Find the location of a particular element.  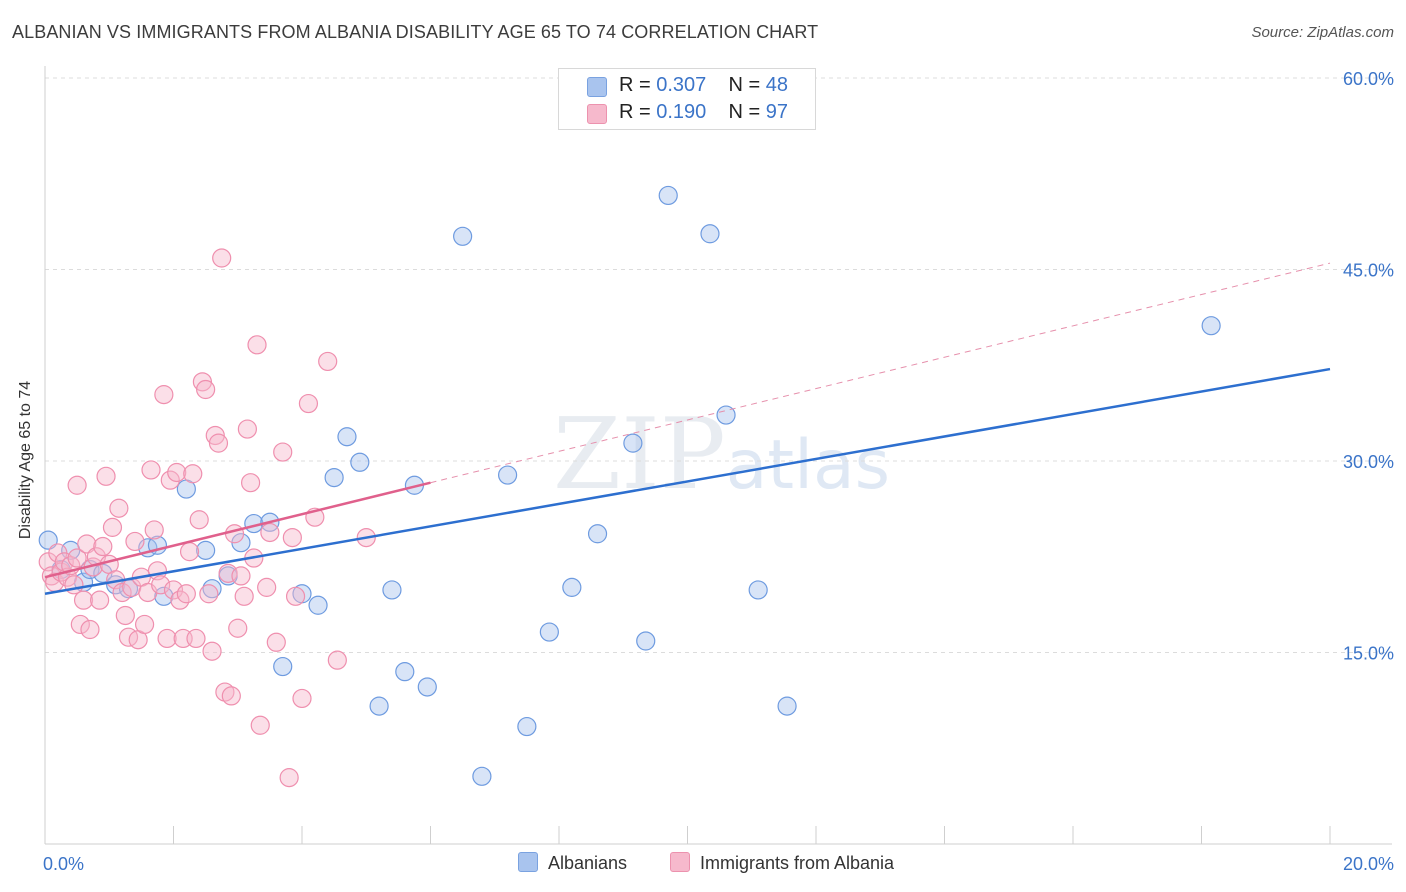

legend-r-immigrants: 0.190 is located at coordinates (681, 112).